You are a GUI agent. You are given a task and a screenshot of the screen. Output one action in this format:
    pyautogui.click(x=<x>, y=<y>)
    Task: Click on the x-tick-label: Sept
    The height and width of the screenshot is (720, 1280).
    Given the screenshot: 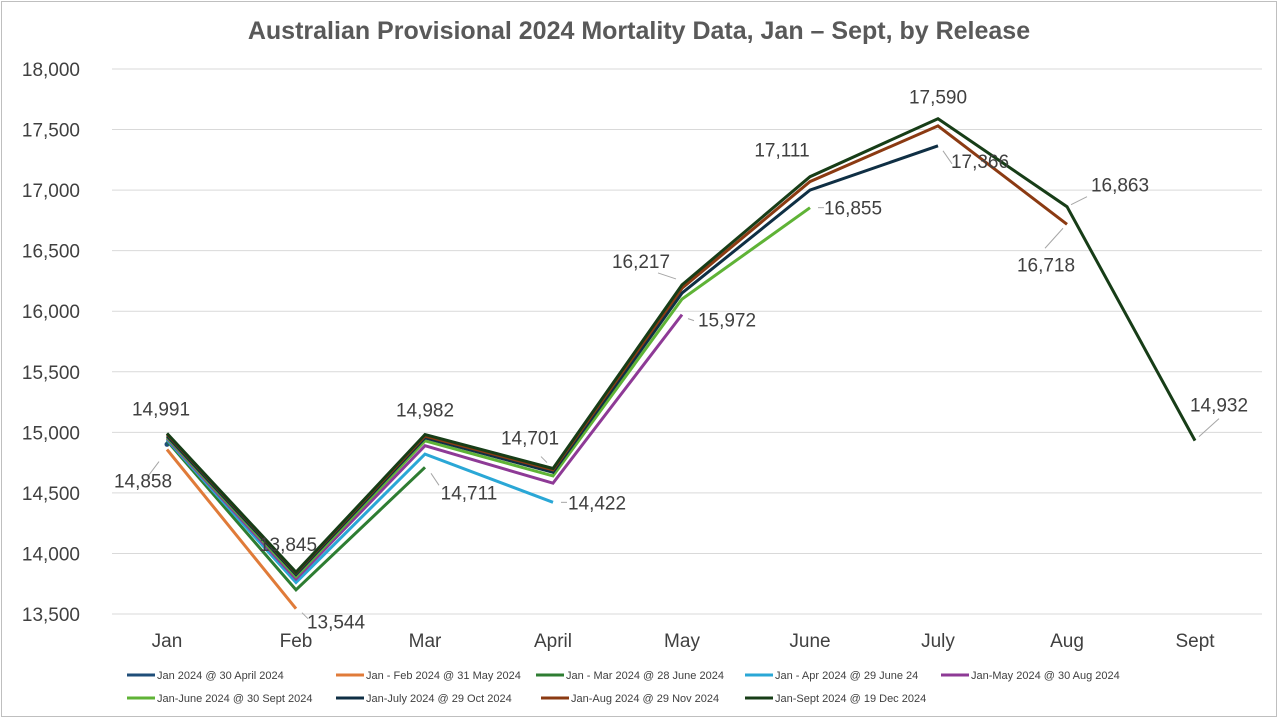 What is the action you would take?
    pyautogui.click(x=1195, y=641)
    